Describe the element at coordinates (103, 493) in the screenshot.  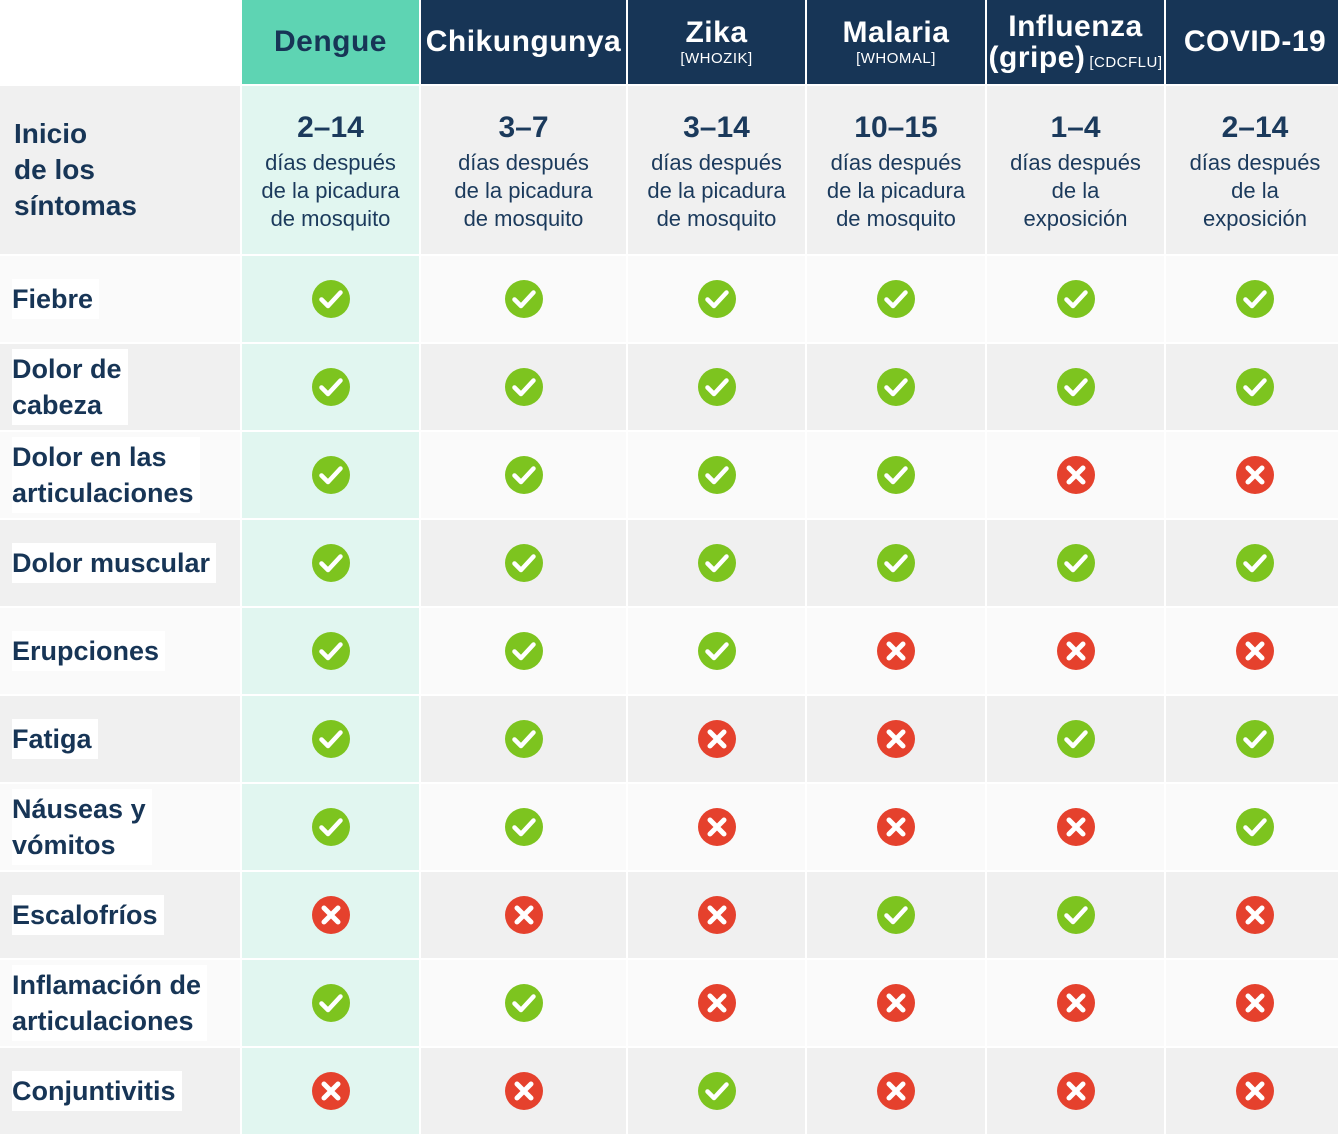
I see `symptom-label-line: articulaciones` at that location.